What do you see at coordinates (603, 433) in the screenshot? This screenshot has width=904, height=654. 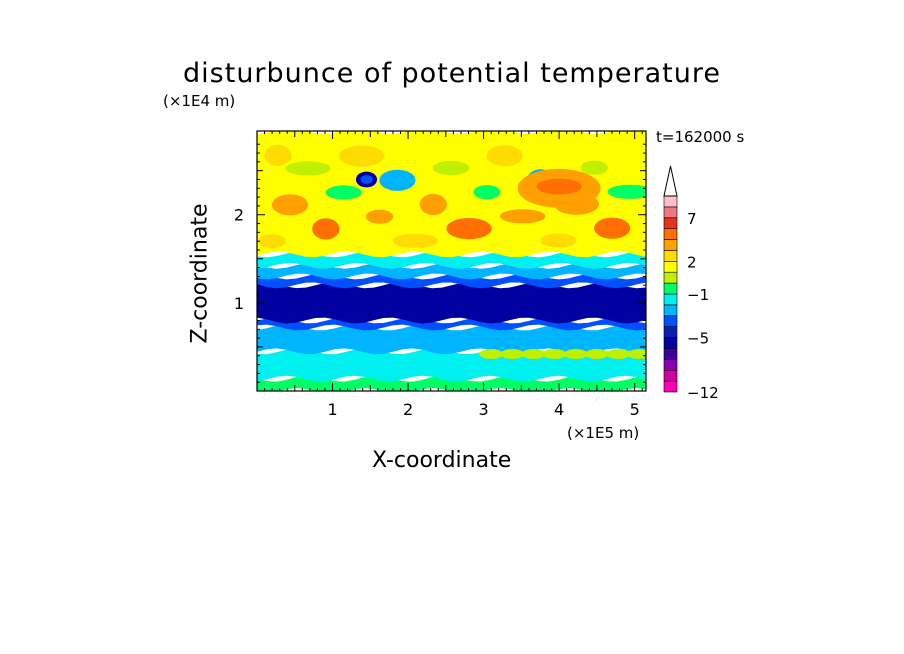 I see `x-axis-unit: (×1E5 m)` at bounding box center [603, 433].